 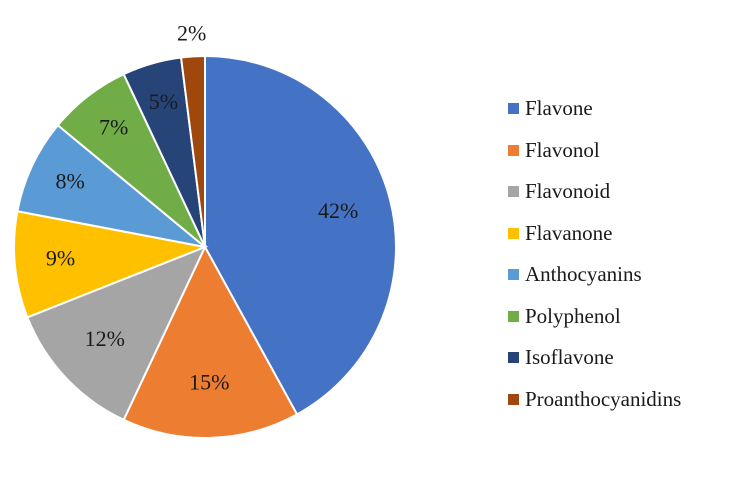 What do you see at coordinates (573, 315) in the screenshot?
I see `legend-label-polyphenol: Polyphenol` at bounding box center [573, 315].